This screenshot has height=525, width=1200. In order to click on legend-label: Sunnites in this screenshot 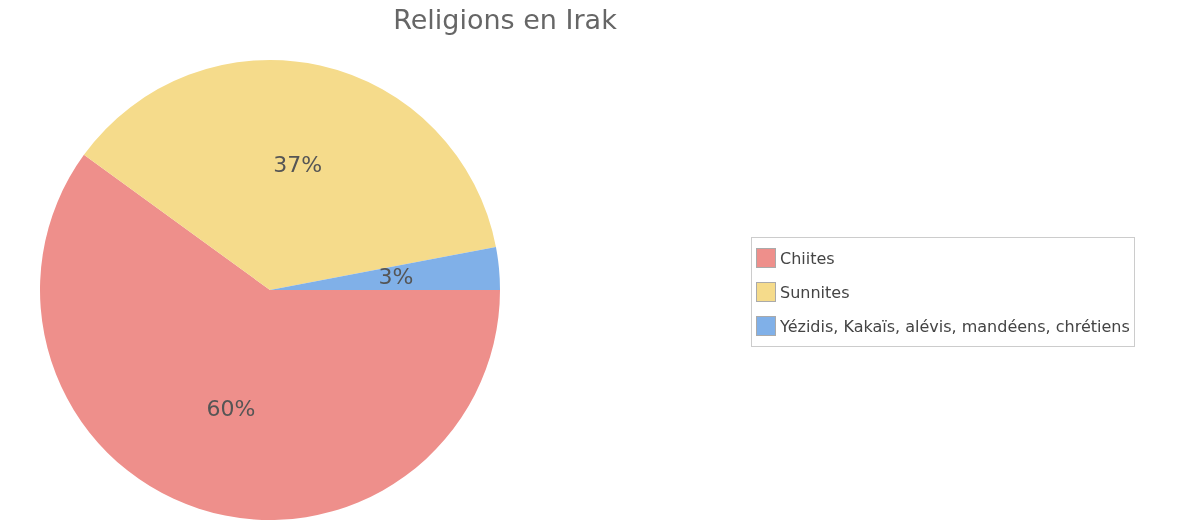, I will do `click(815, 292)`.